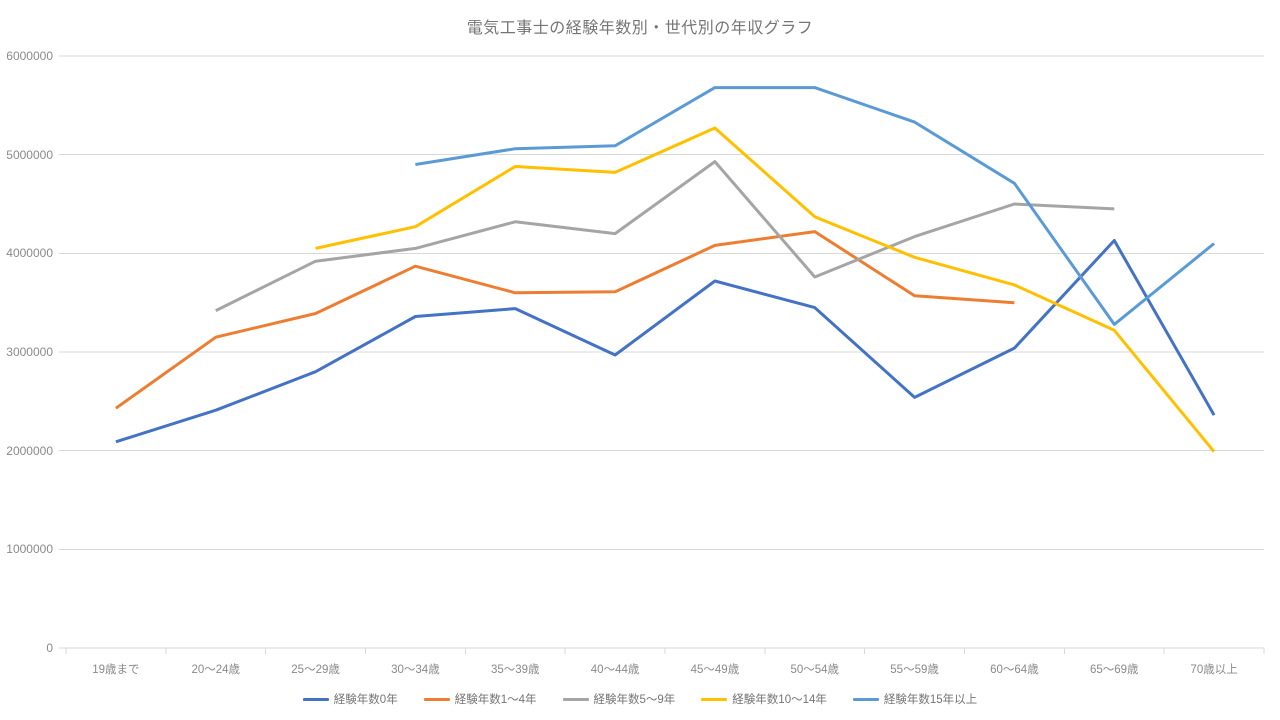 This screenshot has height=720, width=1280. Describe the element at coordinates (49, 648) in the screenshot. I see `y-axis-tick-label: 0` at that location.